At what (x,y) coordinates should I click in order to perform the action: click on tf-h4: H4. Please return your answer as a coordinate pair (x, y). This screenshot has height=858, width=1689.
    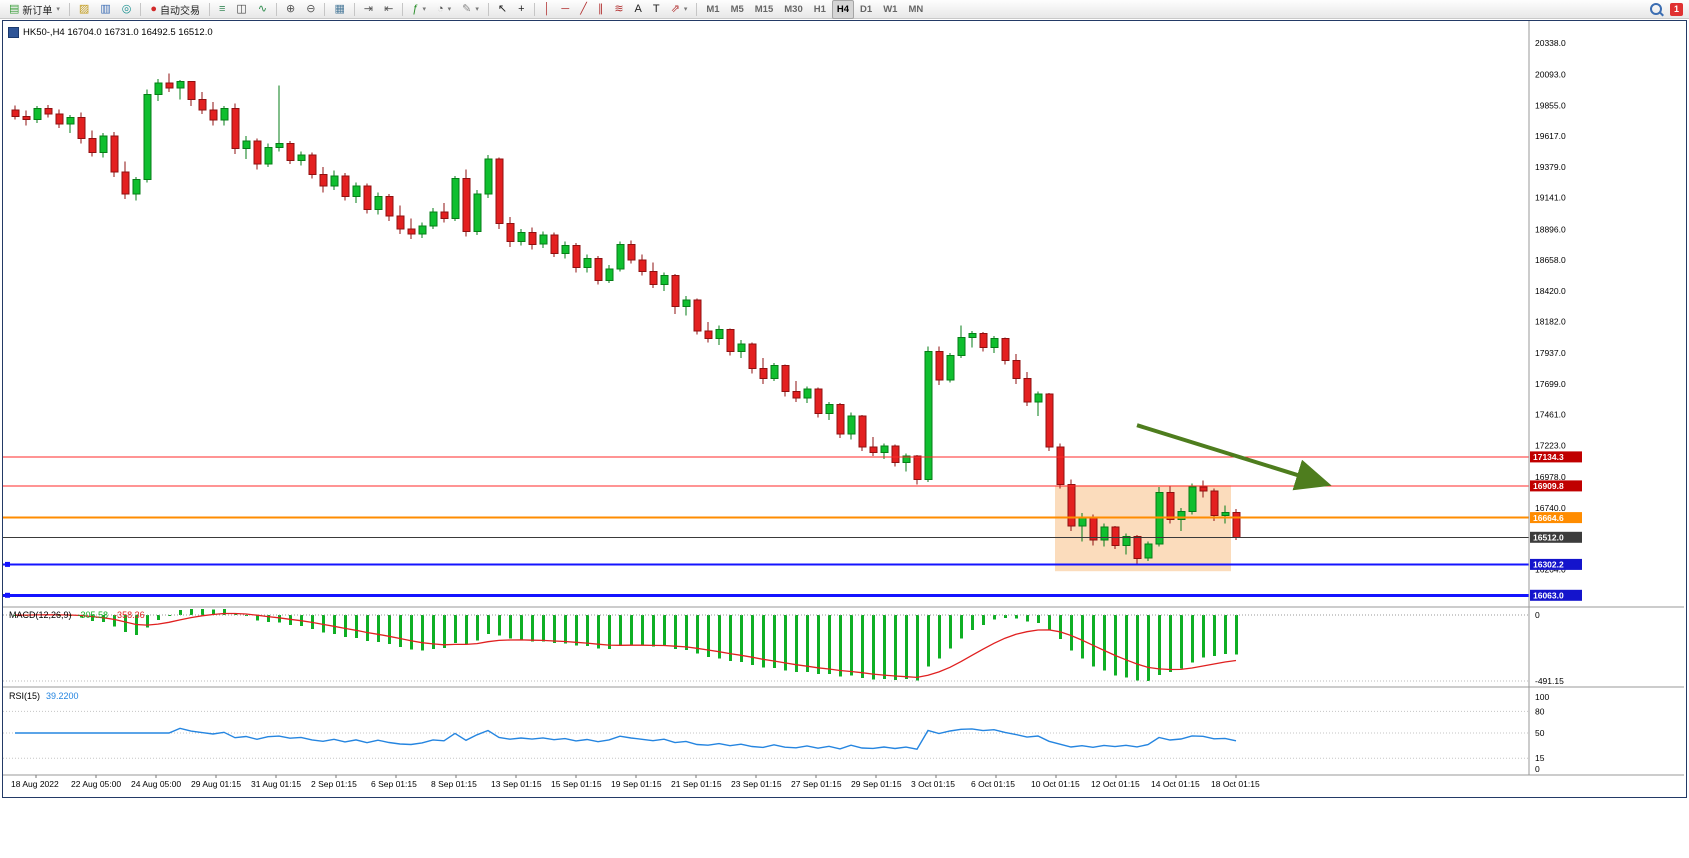
    Looking at the image, I should click on (843, 9).